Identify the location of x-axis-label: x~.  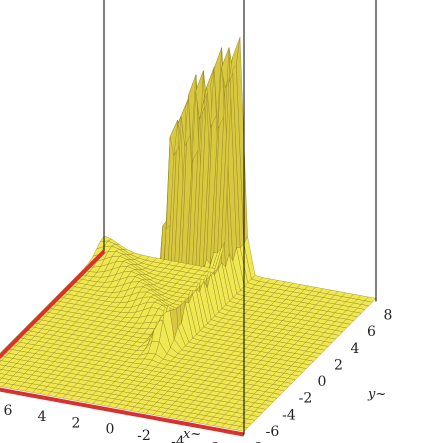
(192, 434).